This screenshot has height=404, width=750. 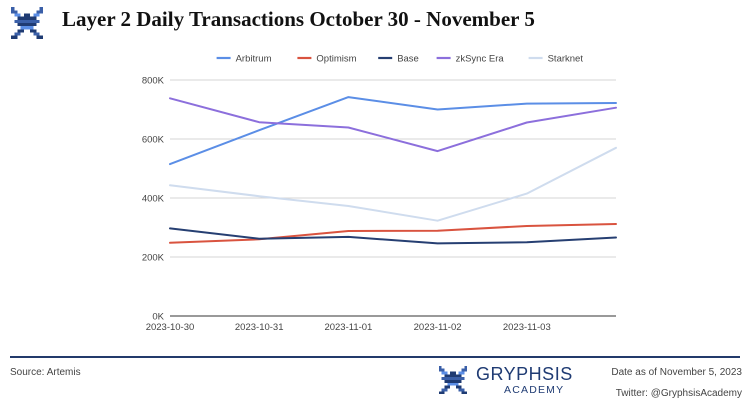 I want to click on y-tick-label: 200K, so click(x=153, y=258).